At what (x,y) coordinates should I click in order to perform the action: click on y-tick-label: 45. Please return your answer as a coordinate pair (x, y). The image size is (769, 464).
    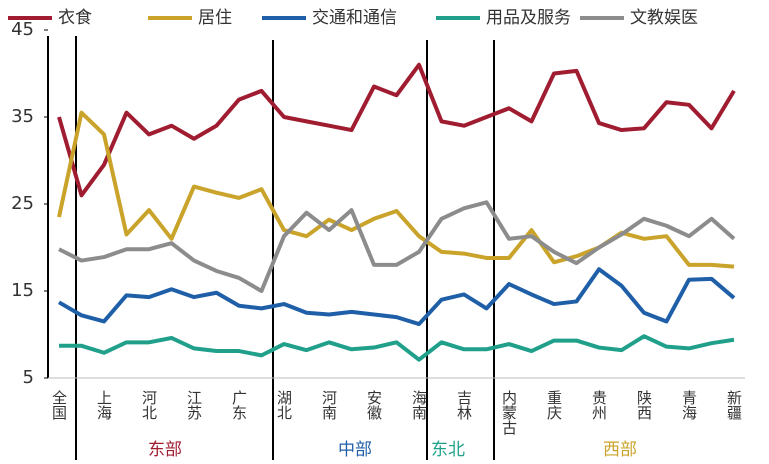
    Looking at the image, I should click on (22, 29).